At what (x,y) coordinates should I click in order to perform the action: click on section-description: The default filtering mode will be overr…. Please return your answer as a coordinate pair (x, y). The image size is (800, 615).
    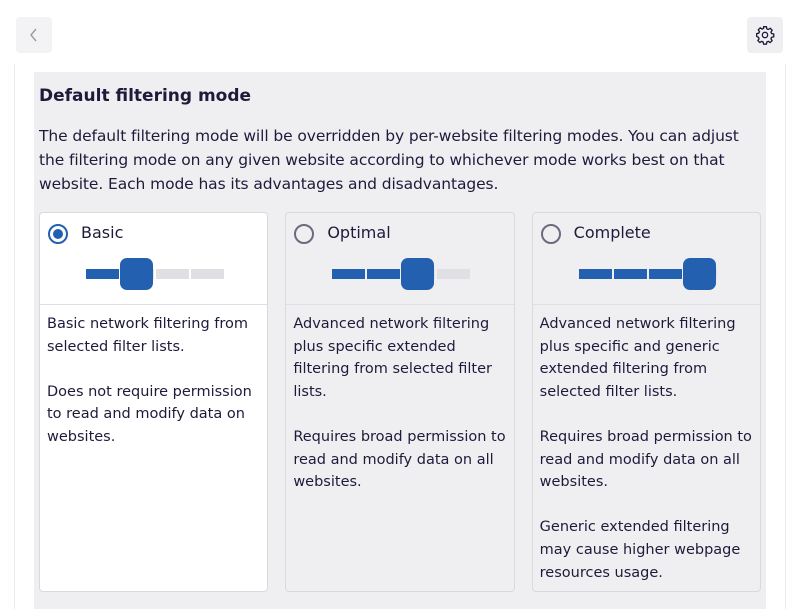
    Looking at the image, I should click on (389, 160).